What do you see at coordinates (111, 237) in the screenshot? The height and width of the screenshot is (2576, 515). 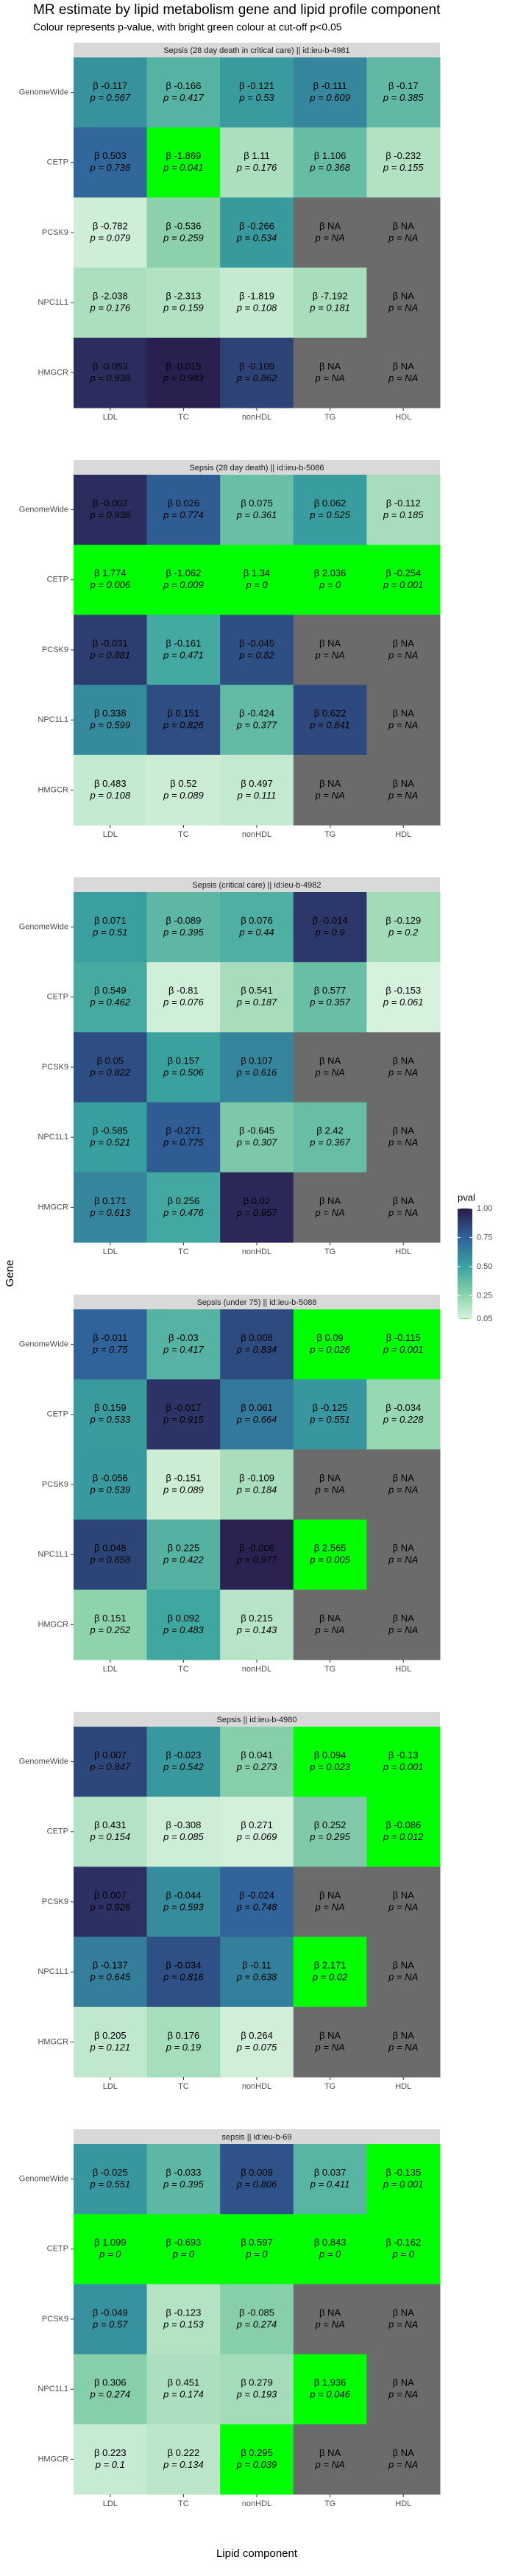 I see `p-label: p = 0.079` at bounding box center [111, 237].